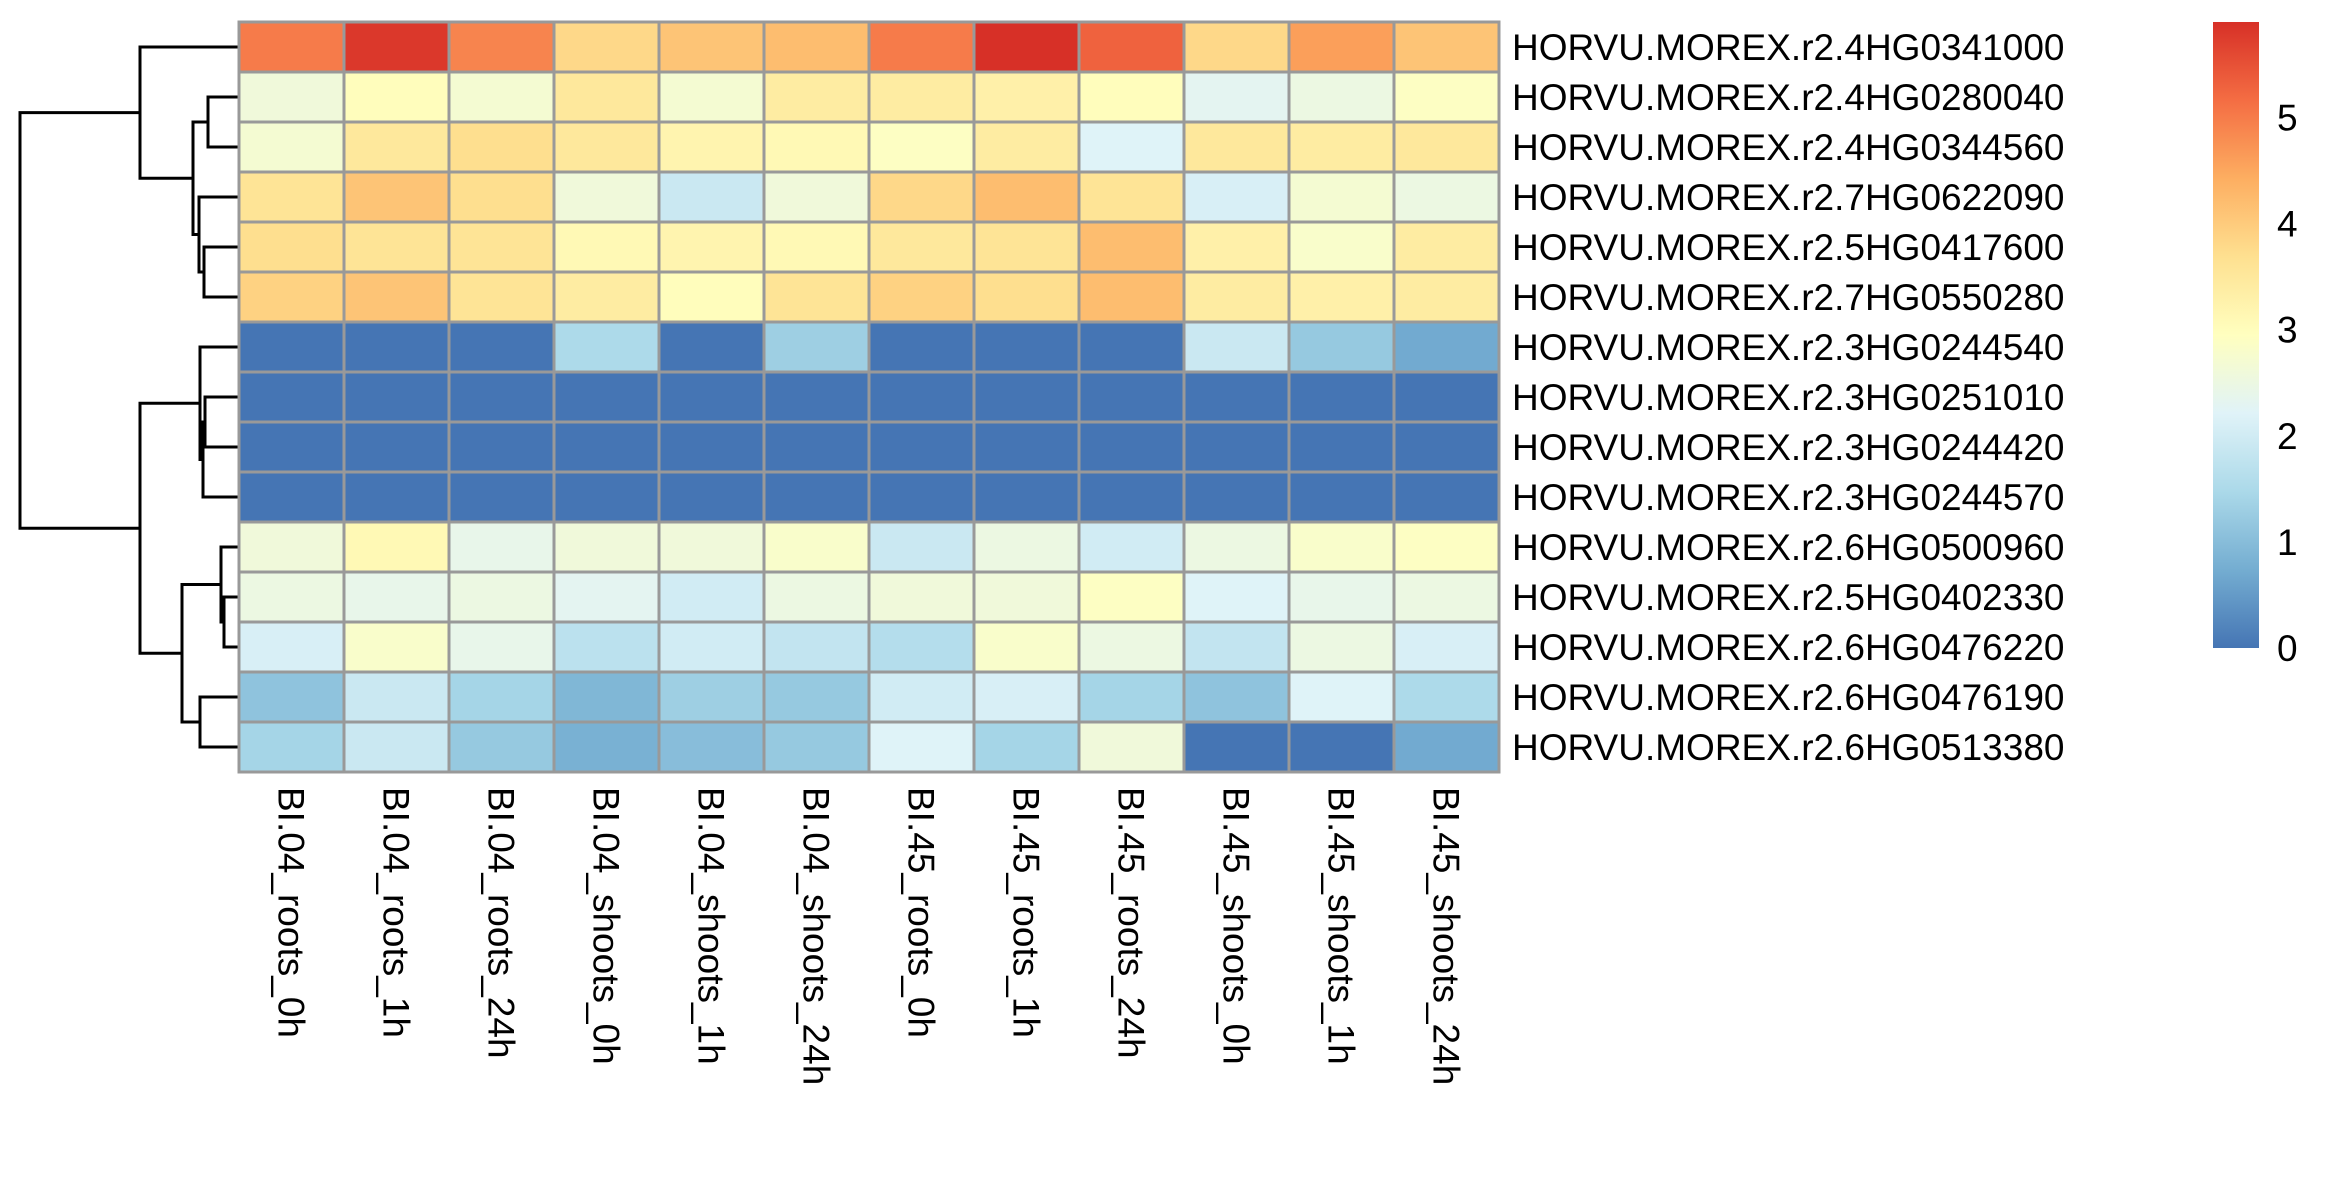 The height and width of the screenshot is (1181, 2347). What do you see at coordinates (501, 923) in the screenshot?
I see `column-label: BI.04_roots_24h` at bounding box center [501, 923].